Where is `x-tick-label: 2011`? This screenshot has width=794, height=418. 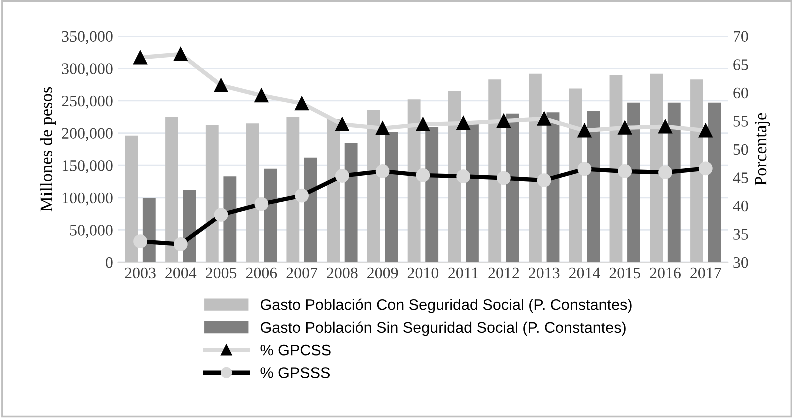
x-tick-label: 2011 is located at coordinates (463, 273).